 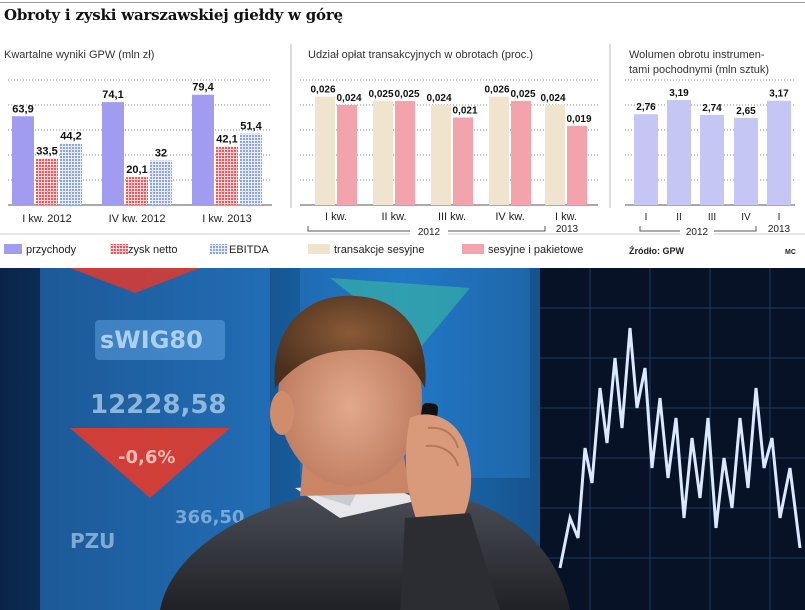 I want to click on chart3-data-label: 3,19, so click(x=679, y=93).